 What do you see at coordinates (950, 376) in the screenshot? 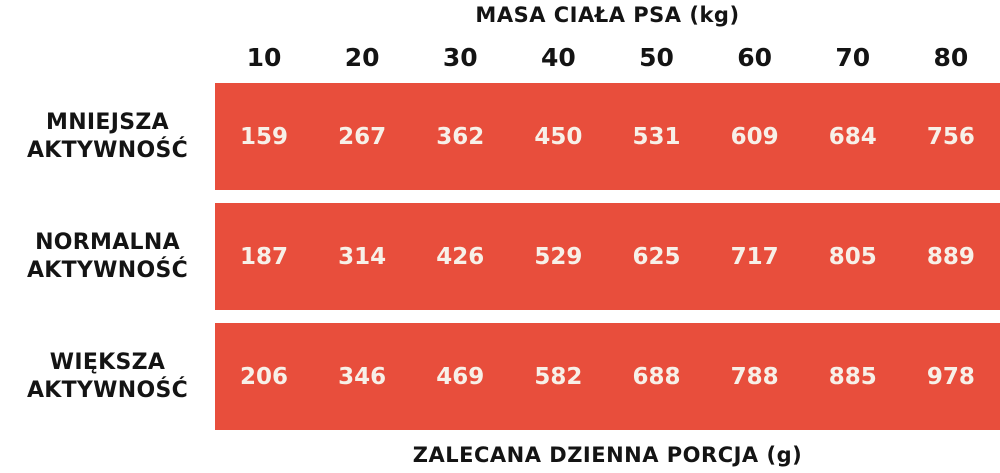
I see `portion-value: 978` at bounding box center [950, 376].